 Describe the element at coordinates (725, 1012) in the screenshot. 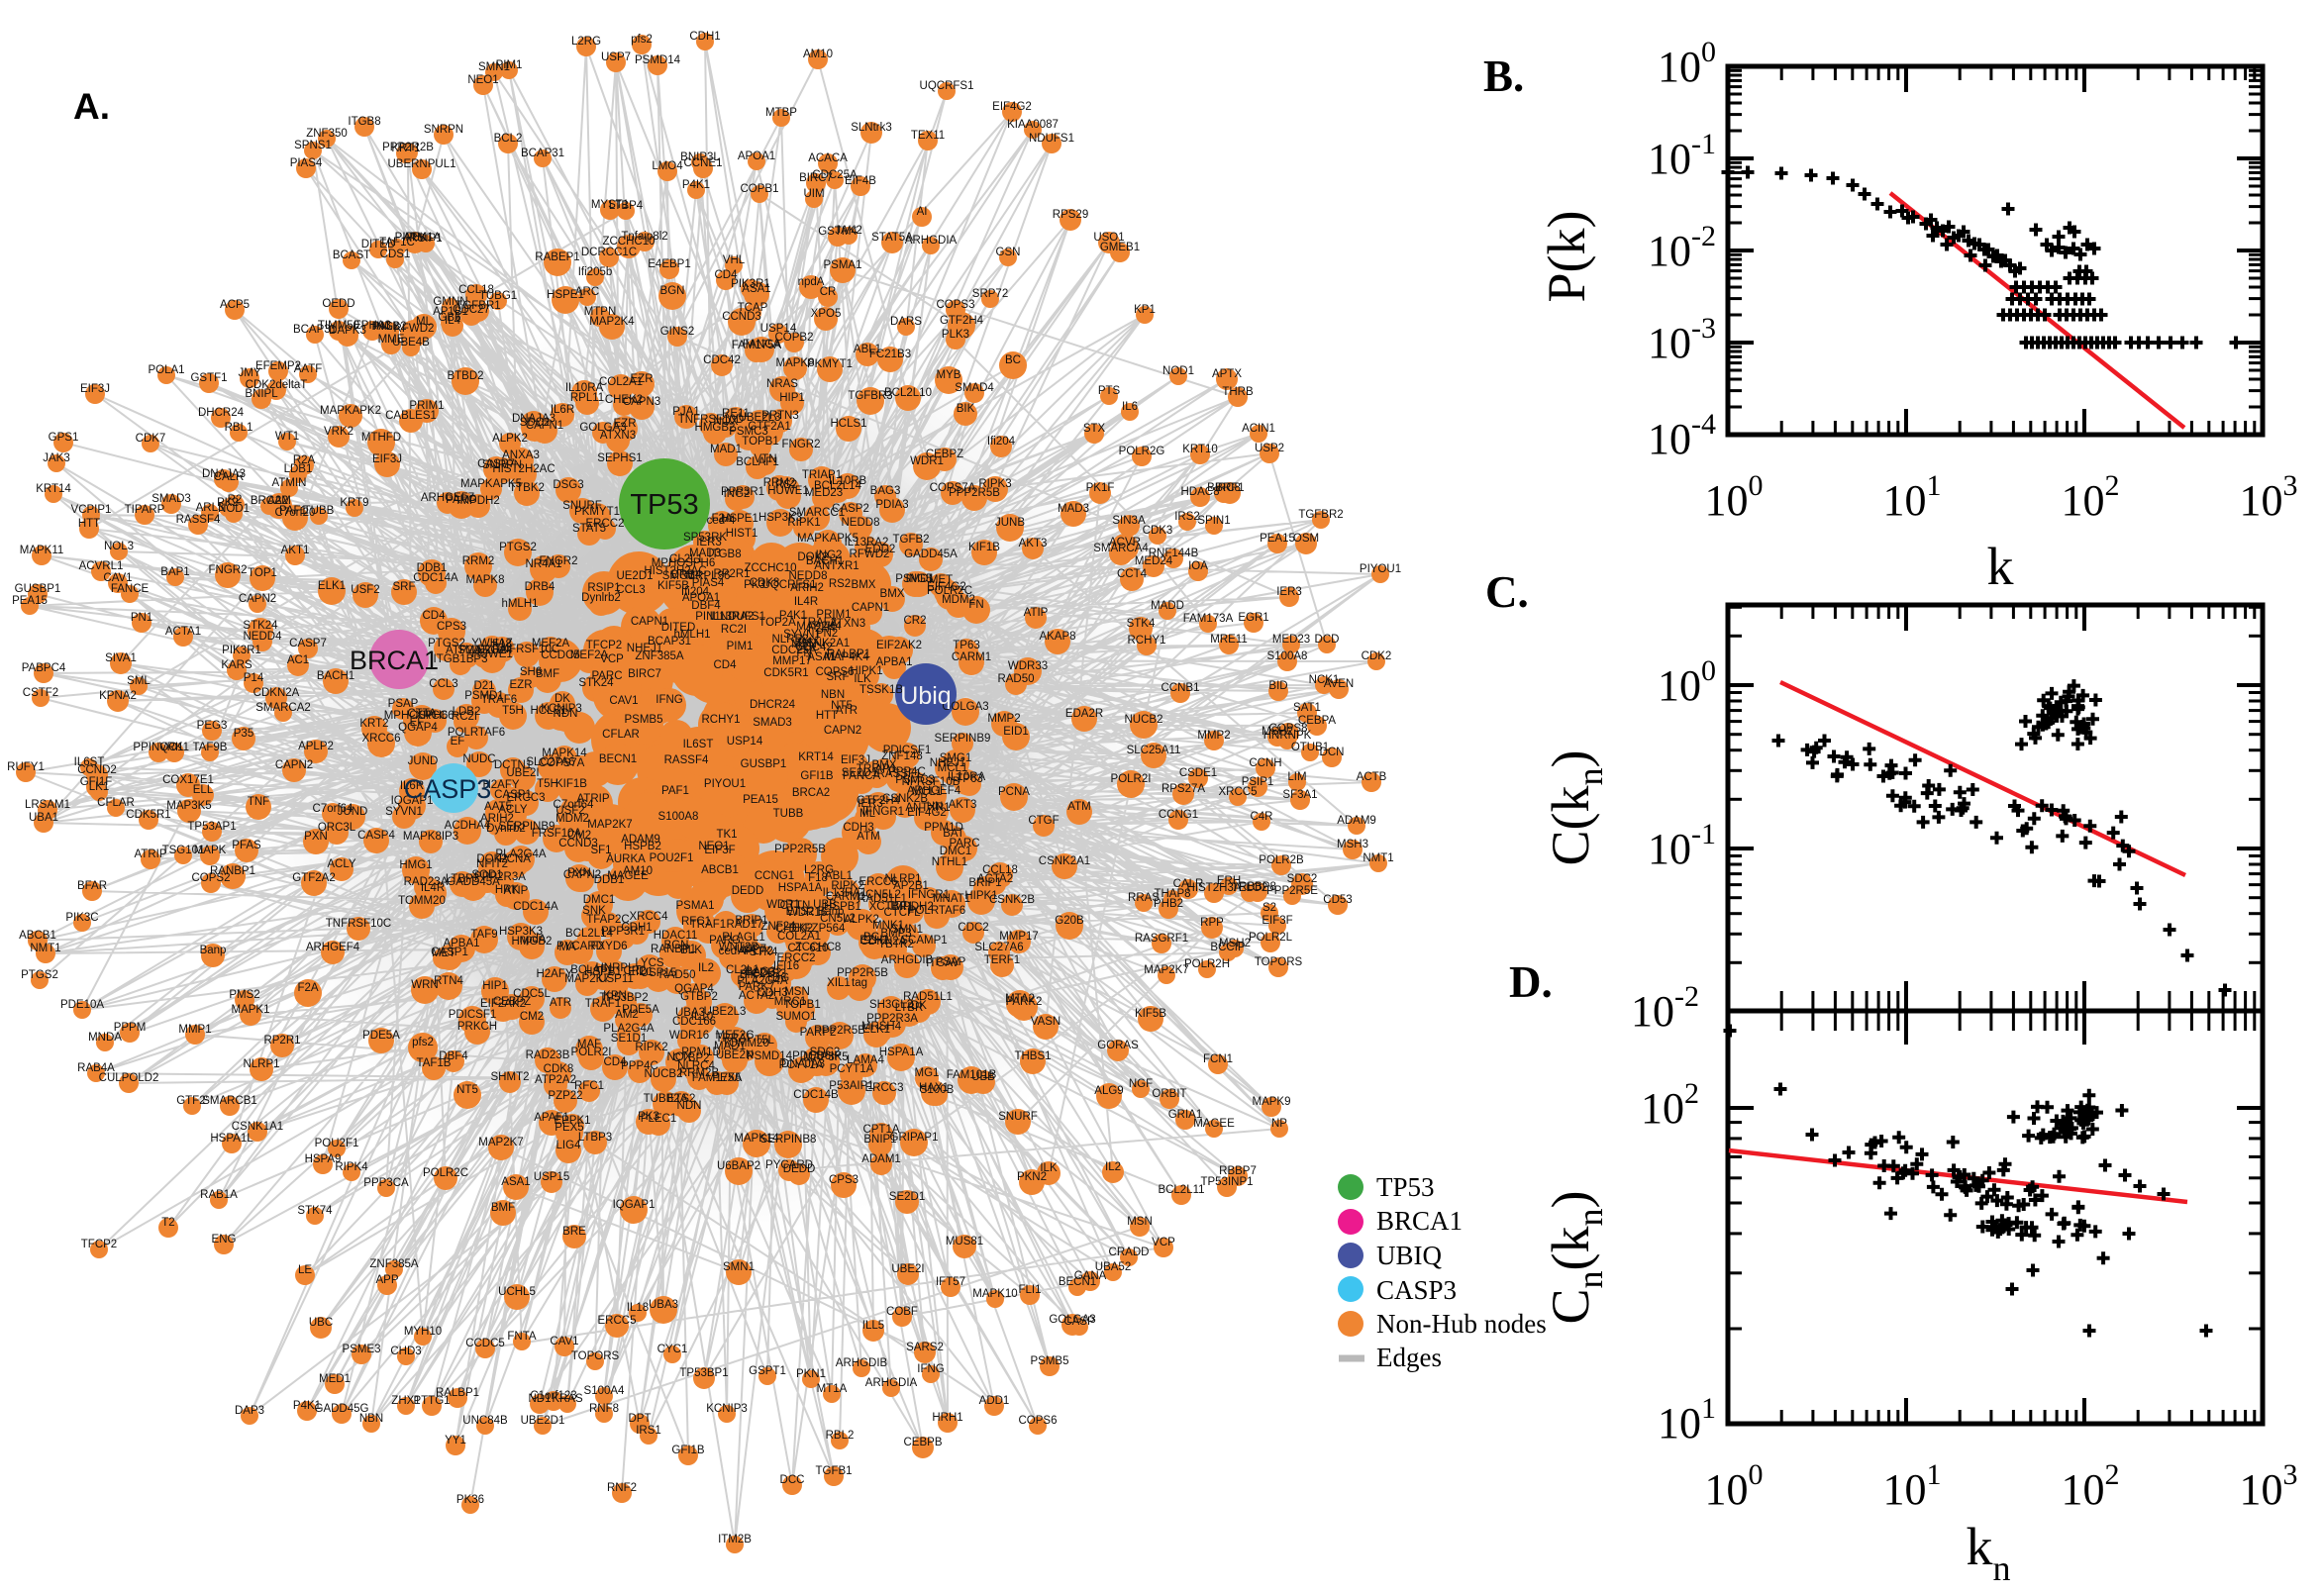

I see `svg-text: UBE2L3` at that location.